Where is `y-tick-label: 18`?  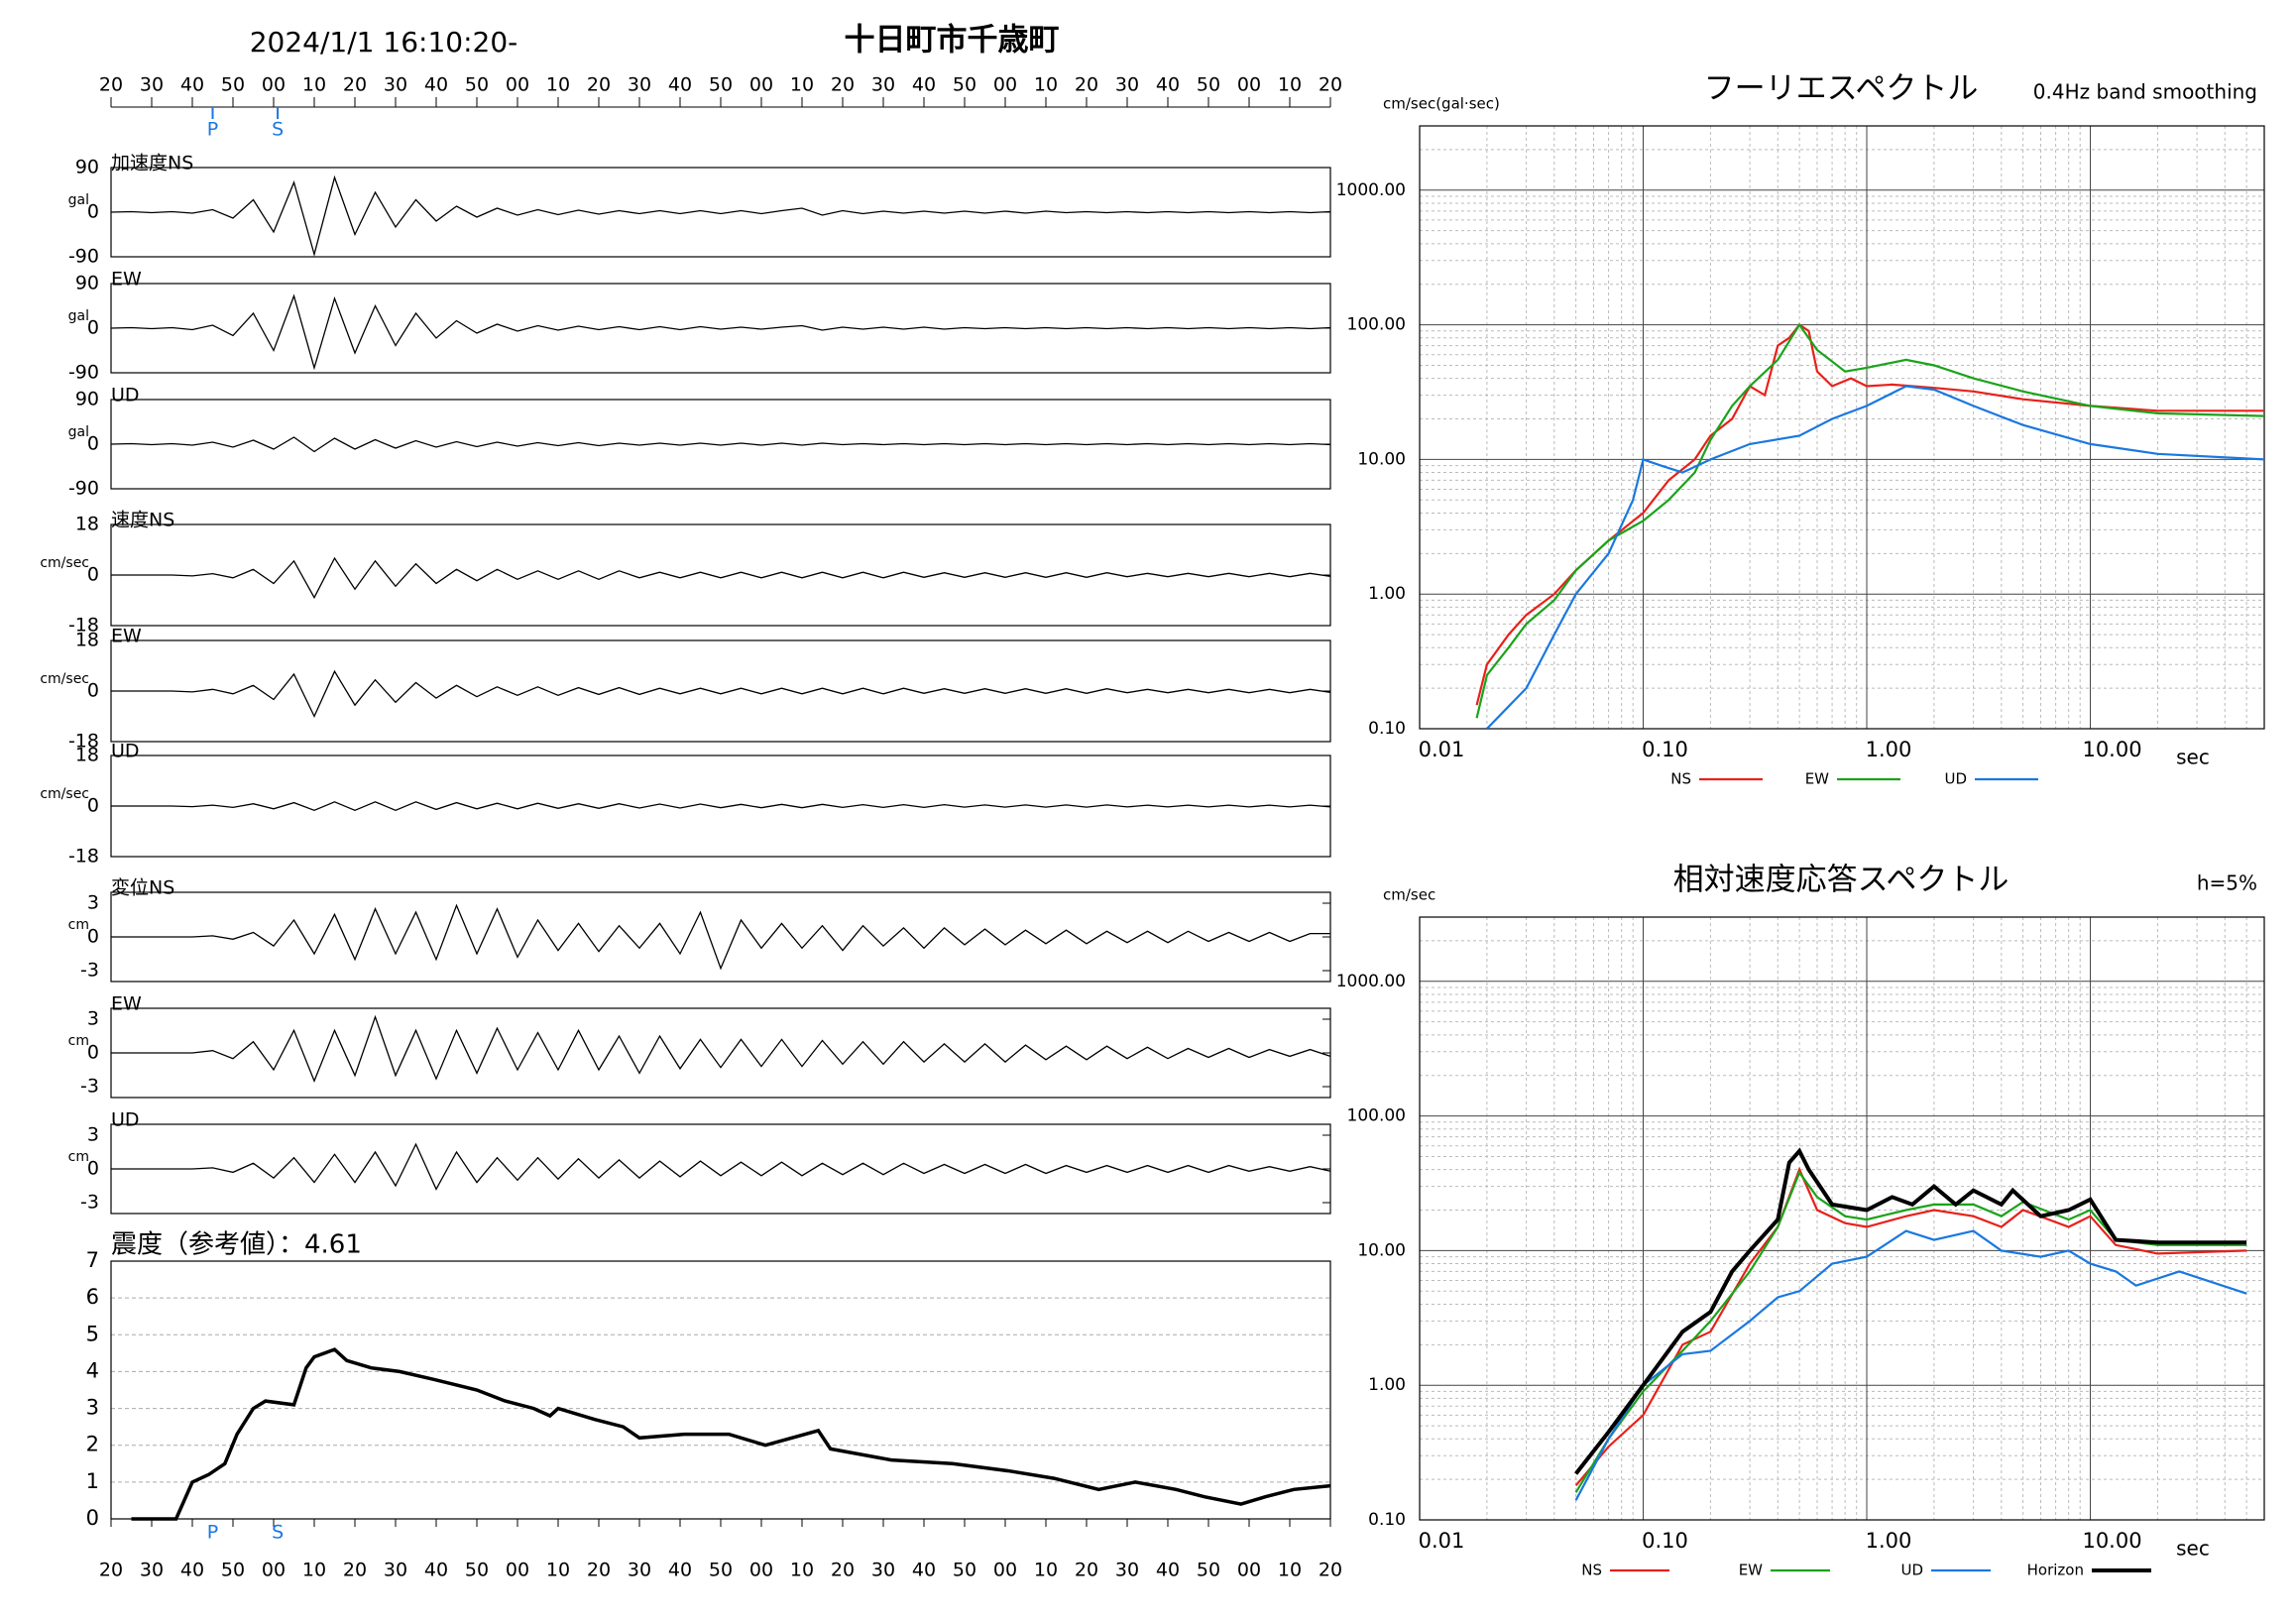
y-tick-label: 18 is located at coordinates (87, 755).